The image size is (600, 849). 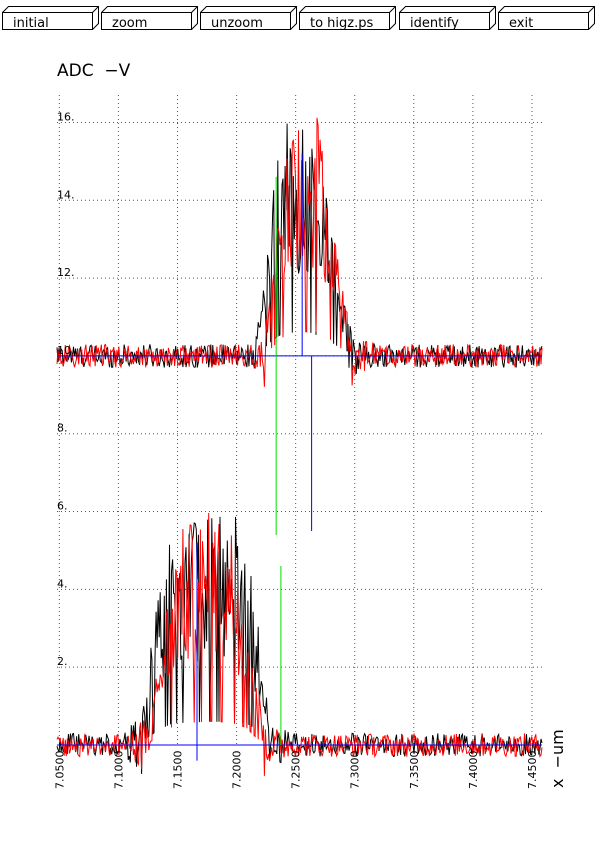 What do you see at coordinates (444, 21) in the screenshot?
I see `identify-label: identify` at bounding box center [444, 21].